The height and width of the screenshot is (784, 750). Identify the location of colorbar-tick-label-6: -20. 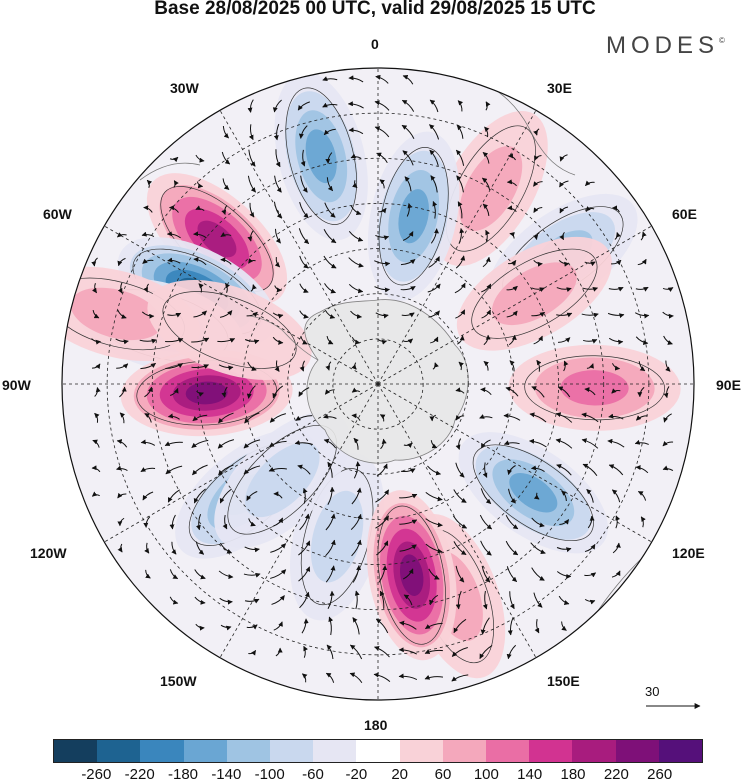
(356, 774).